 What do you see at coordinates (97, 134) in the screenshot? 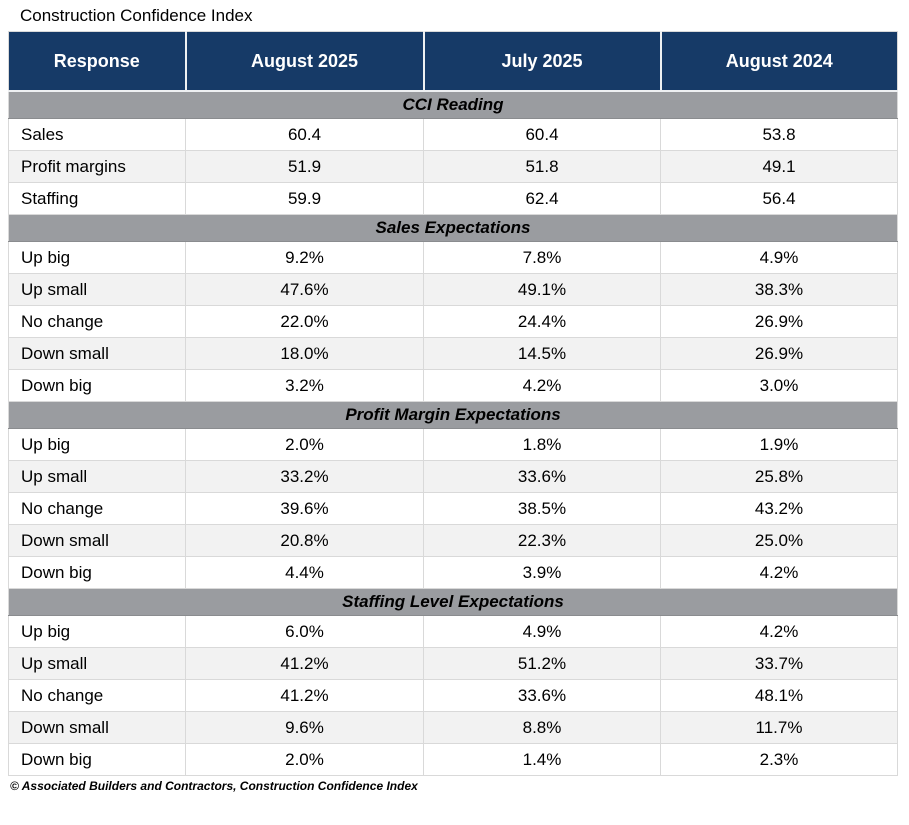
I see `row-label: Sales` at bounding box center [97, 134].